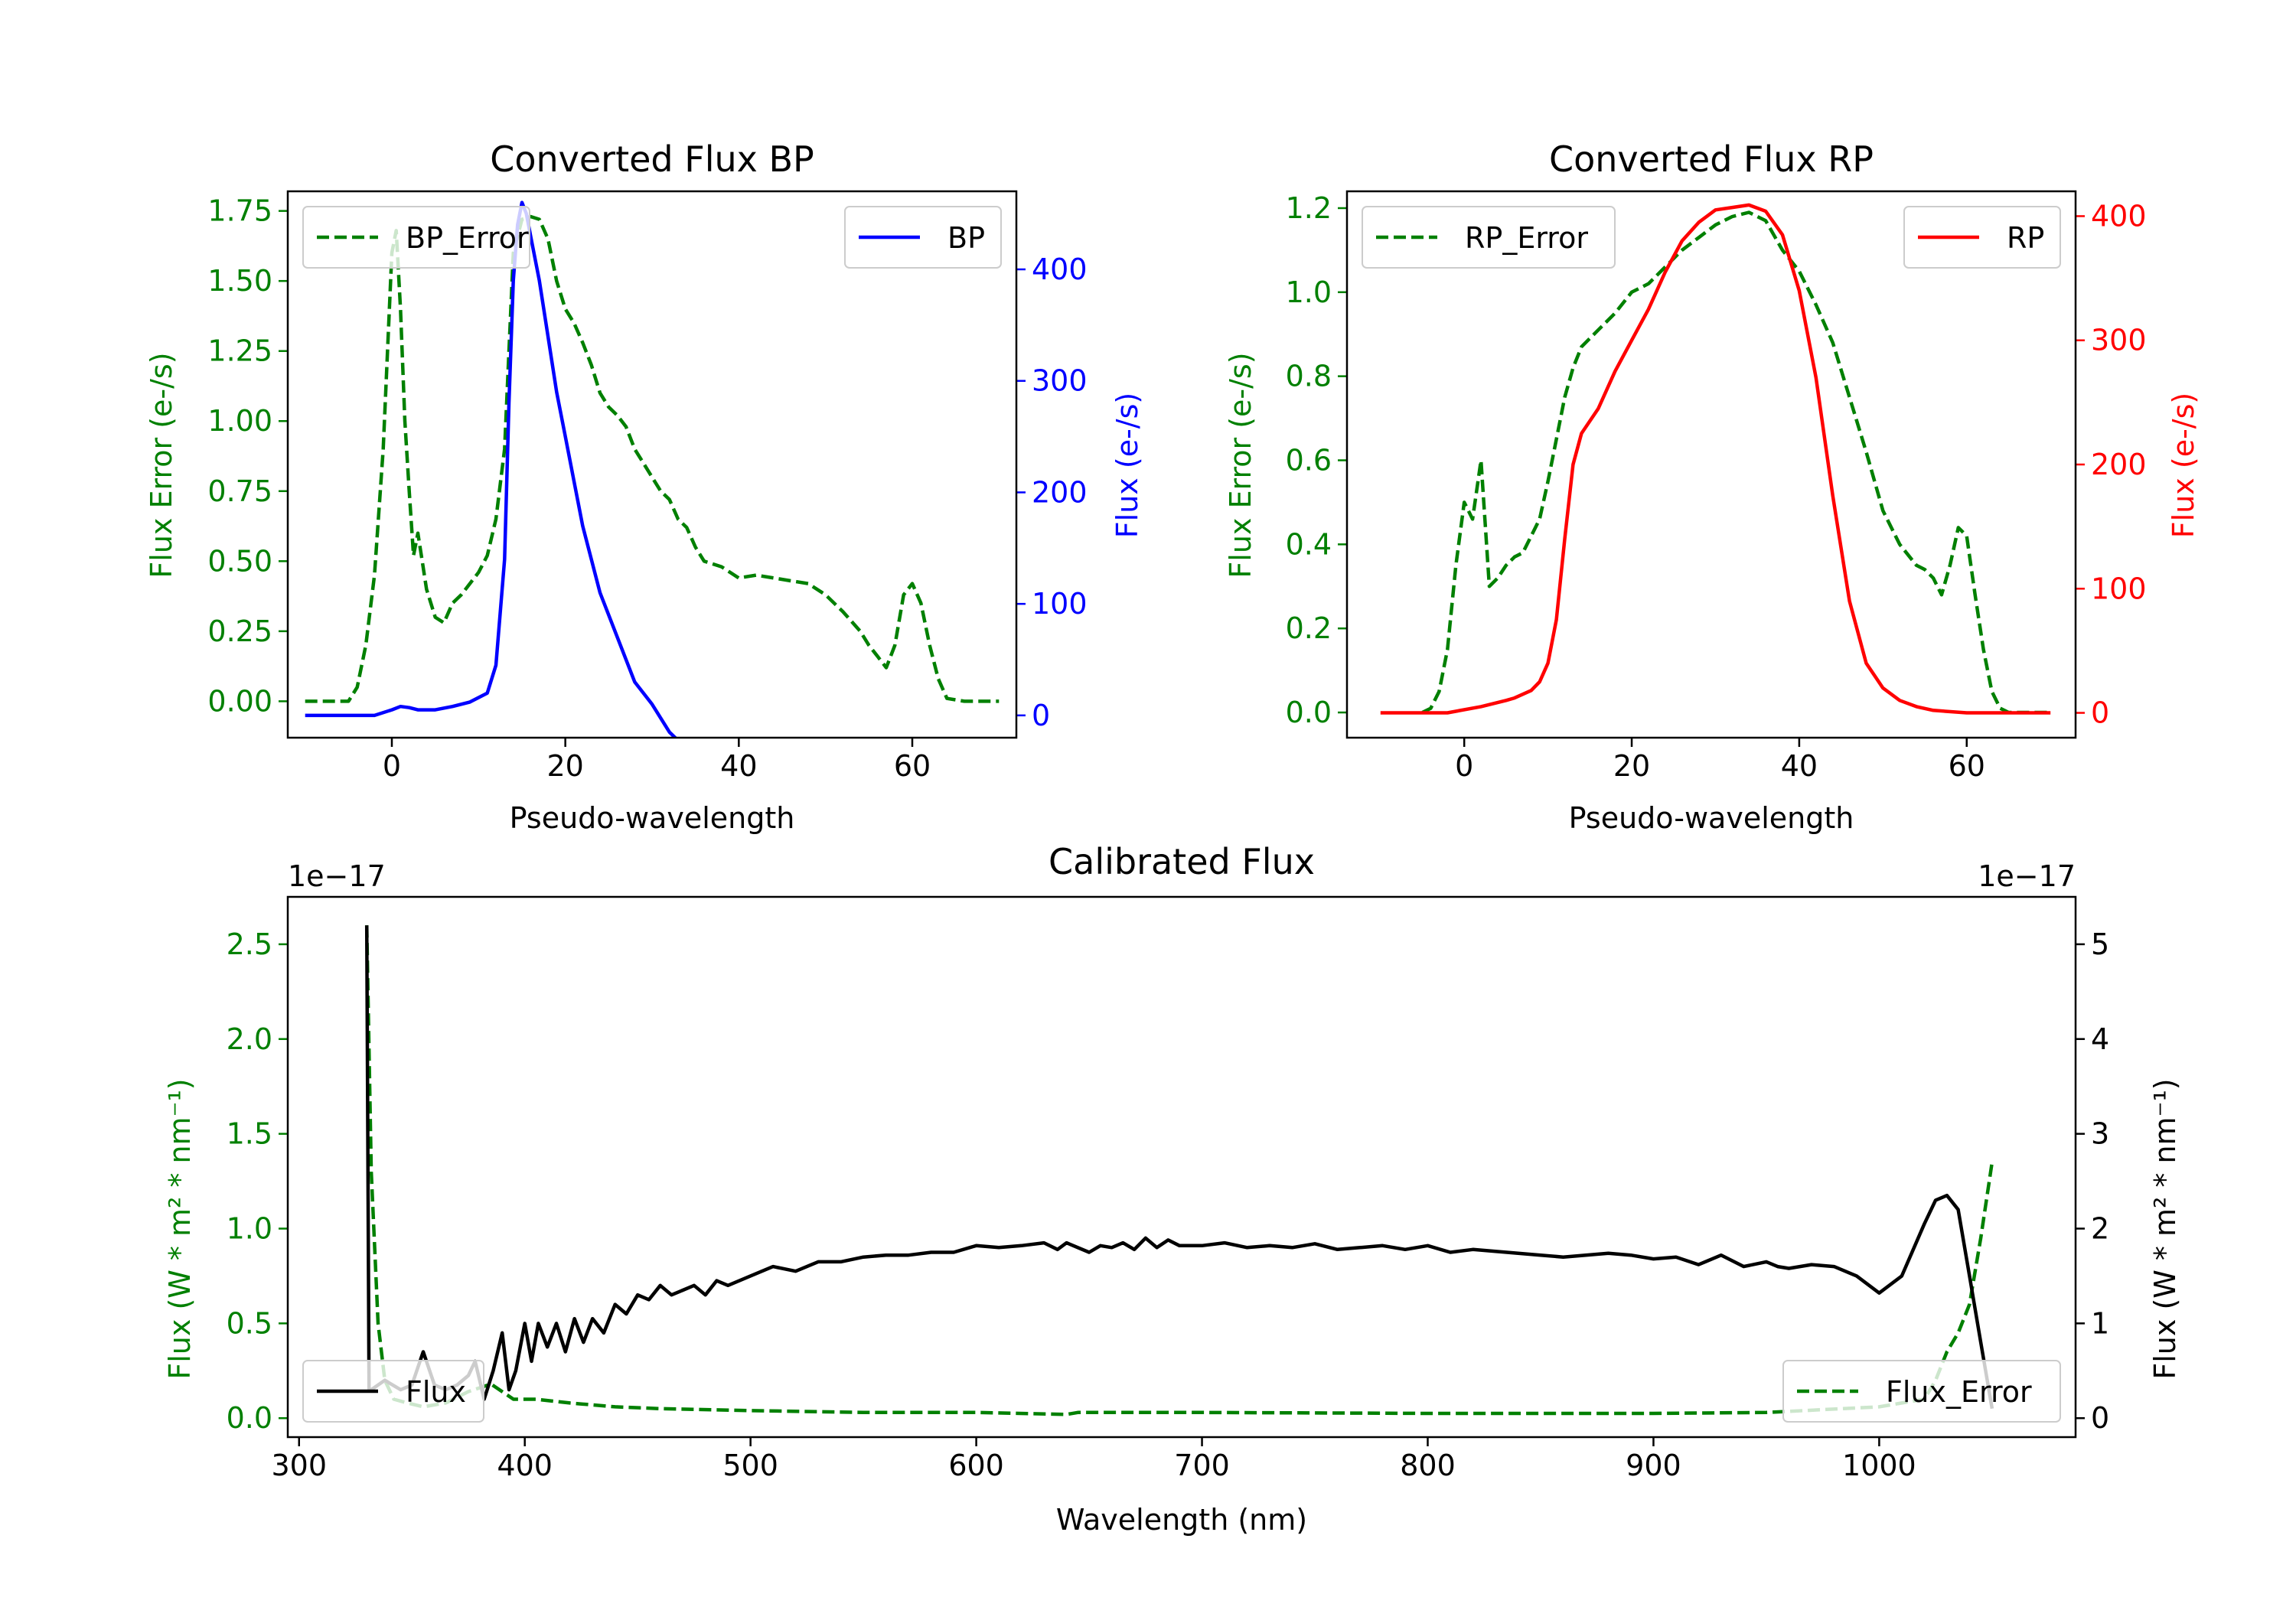  Describe the element at coordinates (1309, 461) in the screenshot. I see `rp-ytick-left-label: 0.6` at that location.